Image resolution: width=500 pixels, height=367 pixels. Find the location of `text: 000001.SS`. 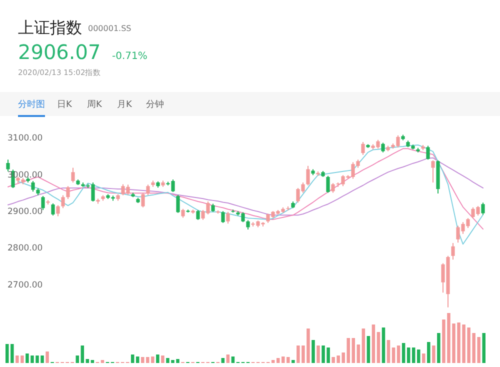

text: 000001.SS is located at coordinates (110, 28).